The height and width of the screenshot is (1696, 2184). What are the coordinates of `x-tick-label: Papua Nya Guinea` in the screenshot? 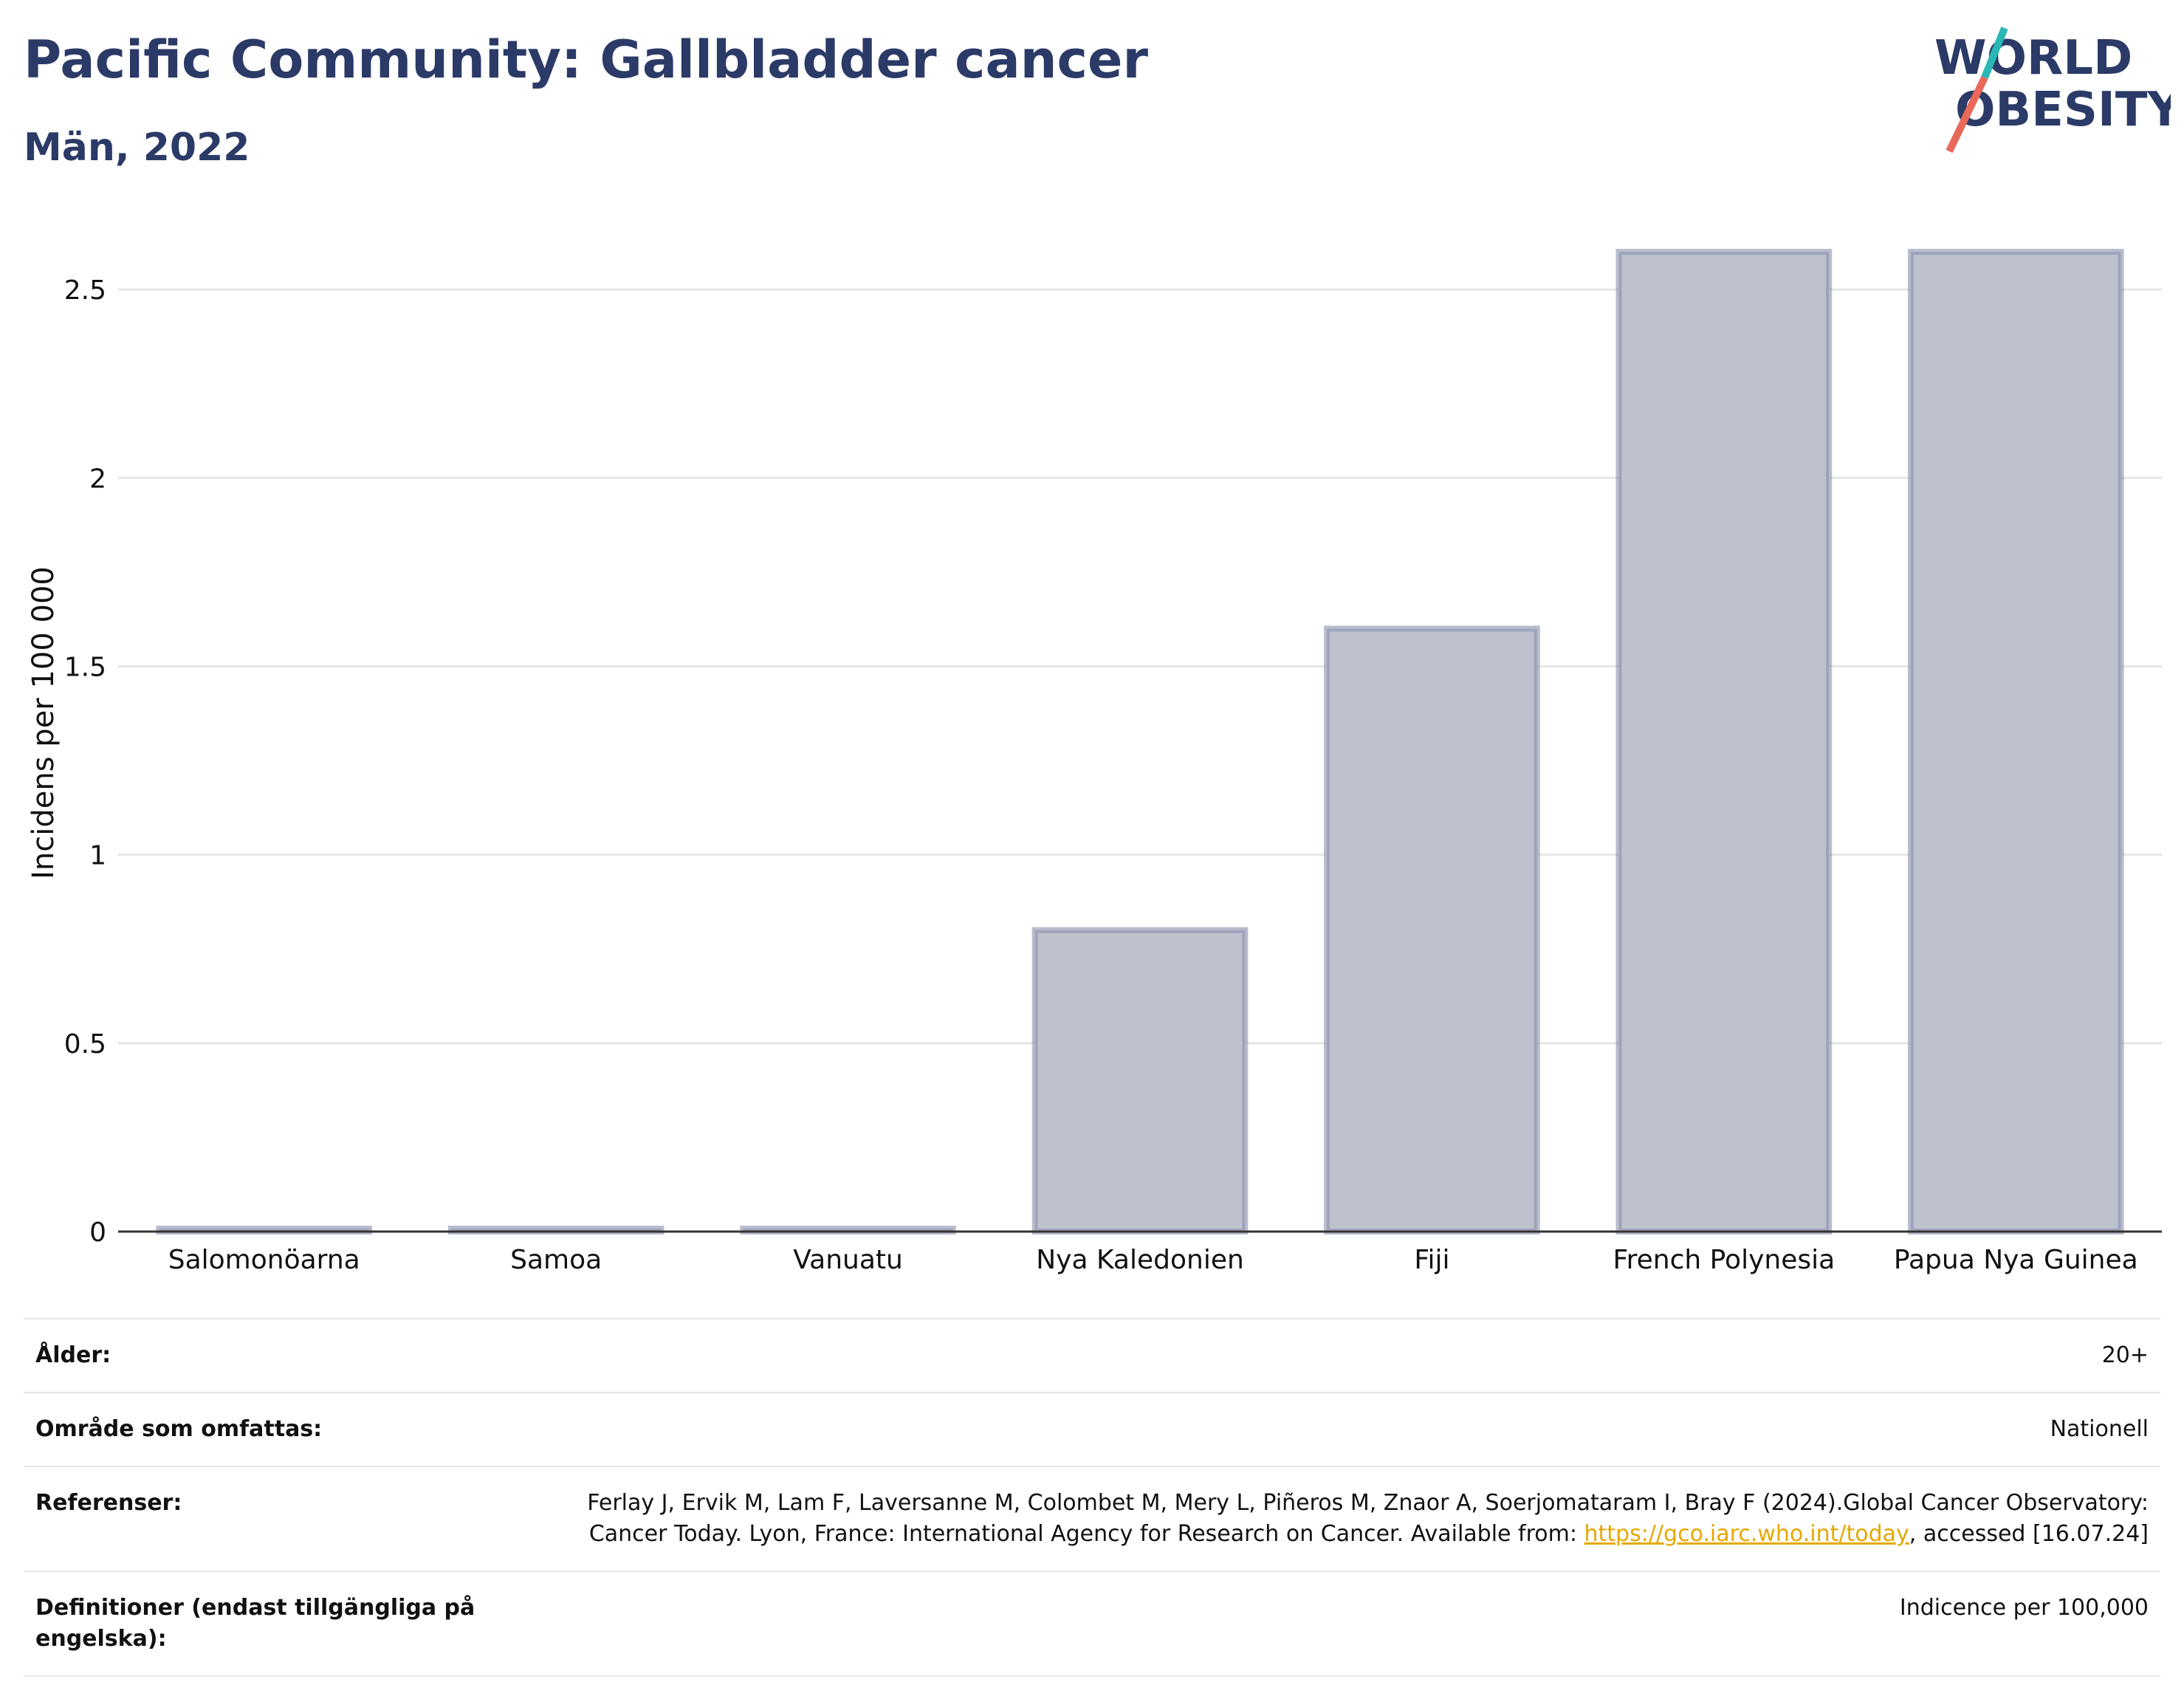 It's located at (2016, 1260).